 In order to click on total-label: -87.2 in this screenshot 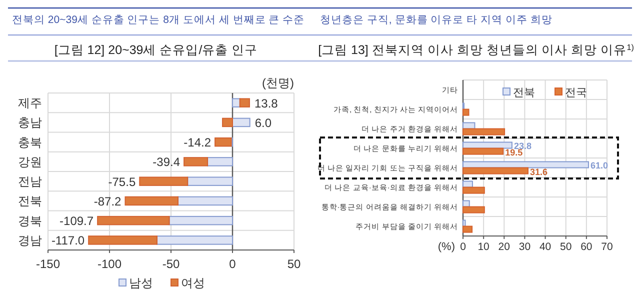, I will do `click(108, 201)`.